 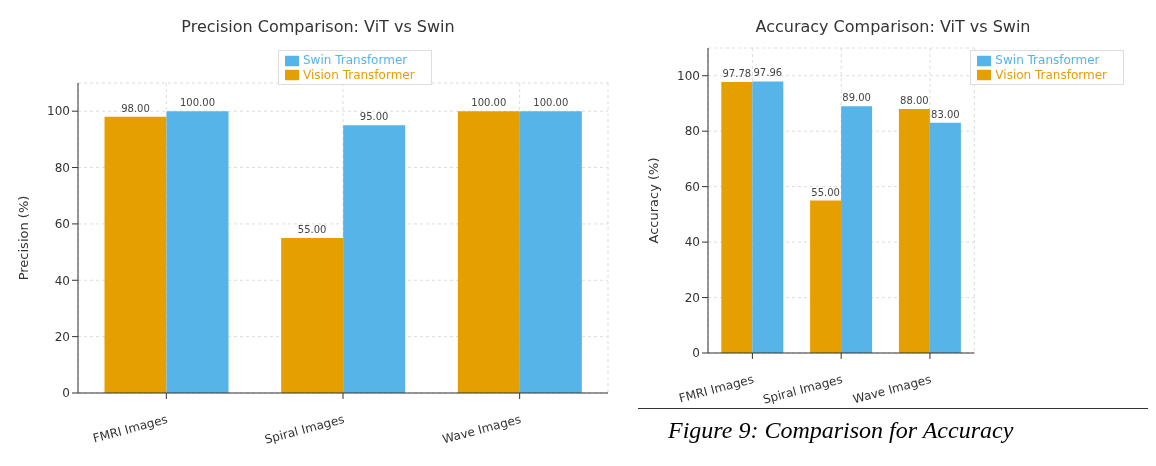 I want to click on chart-title: Precision Comparison: ViT vs Swin, so click(x=318, y=26).